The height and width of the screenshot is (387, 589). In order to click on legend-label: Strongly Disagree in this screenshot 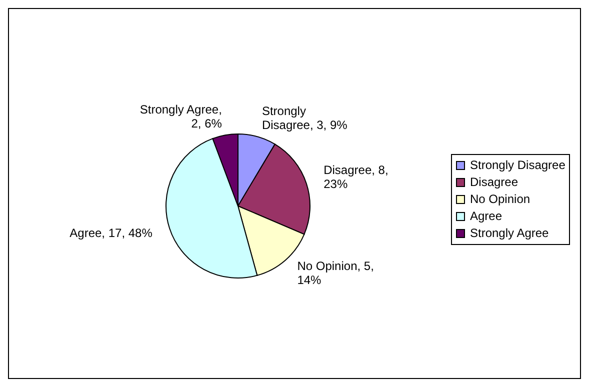, I will do `click(518, 165)`.